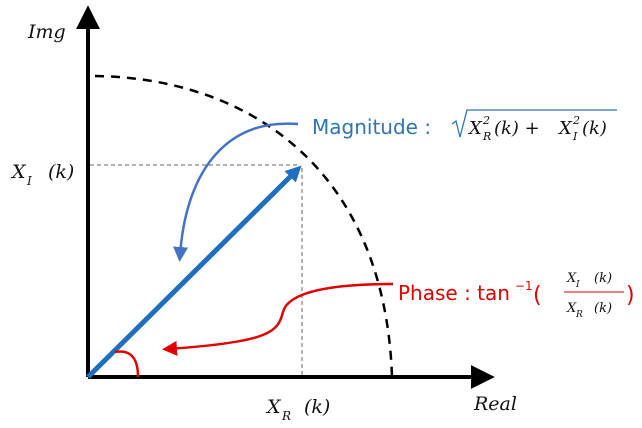 The height and width of the screenshot is (428, 642). Describe the element at coordinates (524, 286) in the screenshot. I see `svg-text: −1` at that location.